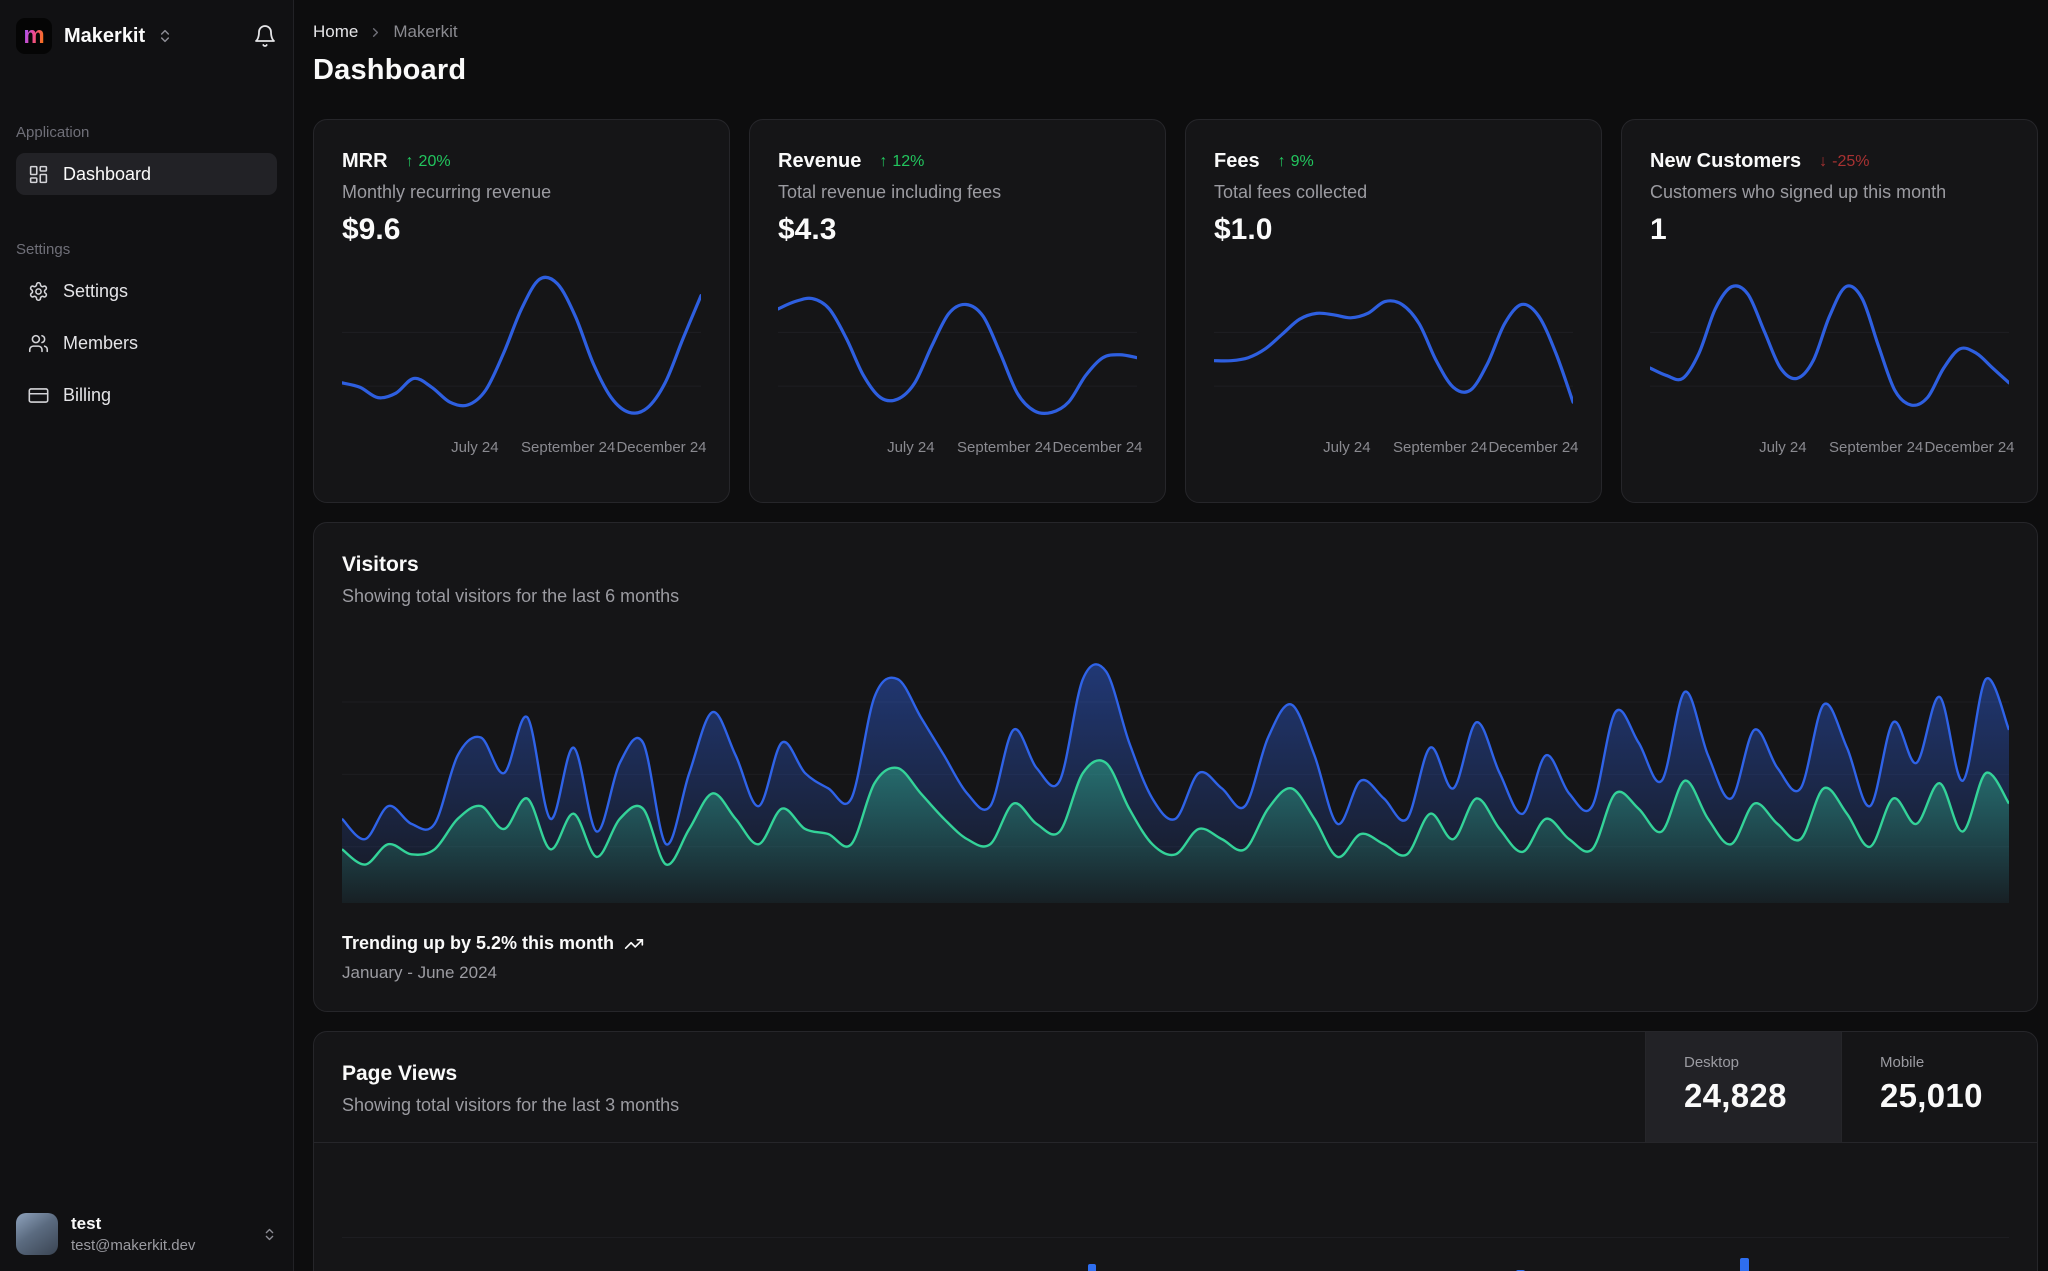 This screenshot has height=1271, width=2048. I want to click on user-name: test, so click(86, 1223).